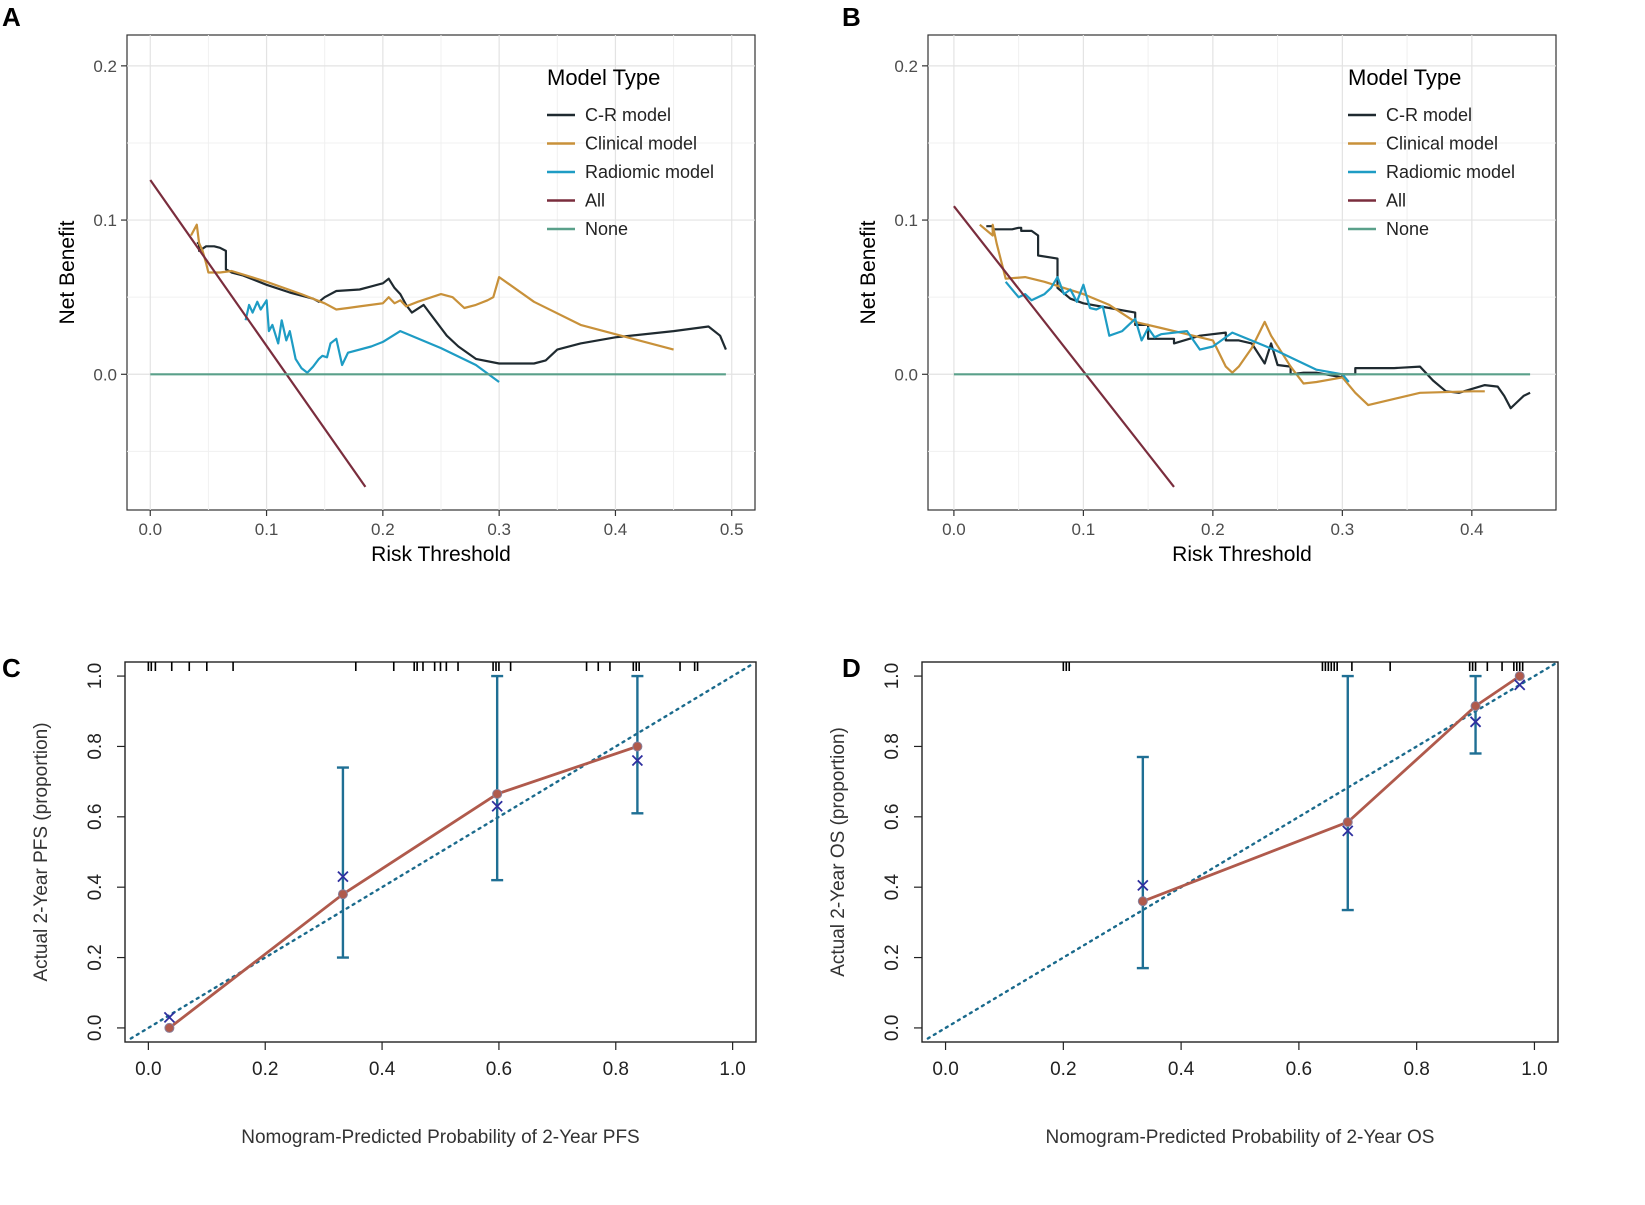 This screenshot has height=1205, width=1645. I want to click on y-axis-title: Actual 2-Year OS (proportion), so click(838, 852).